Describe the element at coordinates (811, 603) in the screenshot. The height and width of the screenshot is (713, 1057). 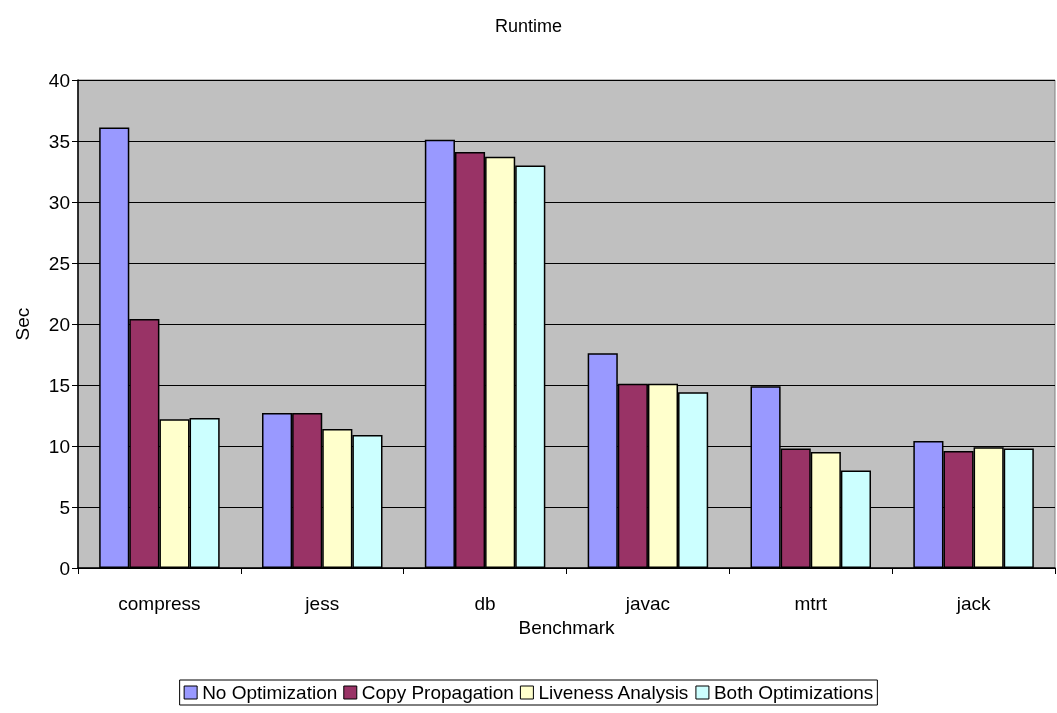
I see `x-tick-label: mtrt` at that location.